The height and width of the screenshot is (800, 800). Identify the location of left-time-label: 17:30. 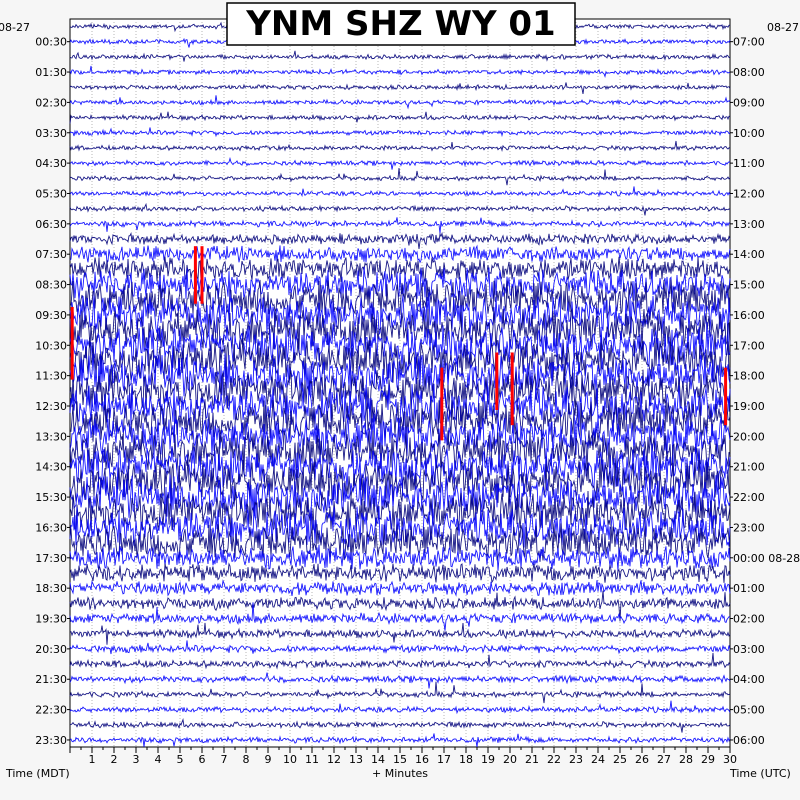
(51, 558).